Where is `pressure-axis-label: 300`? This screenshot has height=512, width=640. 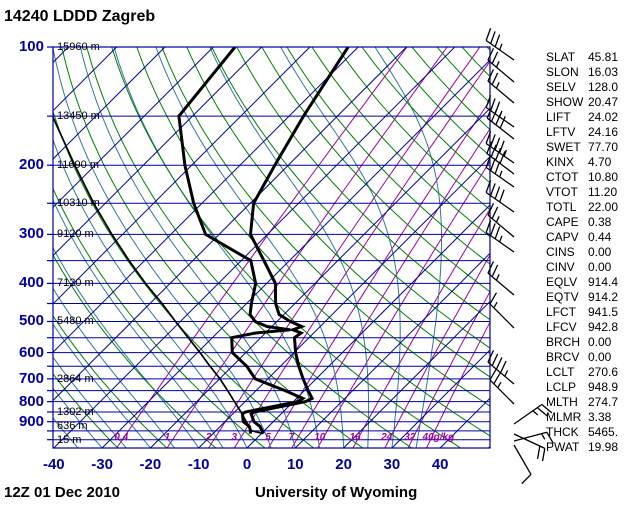 pressure-axis-label: 300 is located at coordinates (31, 234).